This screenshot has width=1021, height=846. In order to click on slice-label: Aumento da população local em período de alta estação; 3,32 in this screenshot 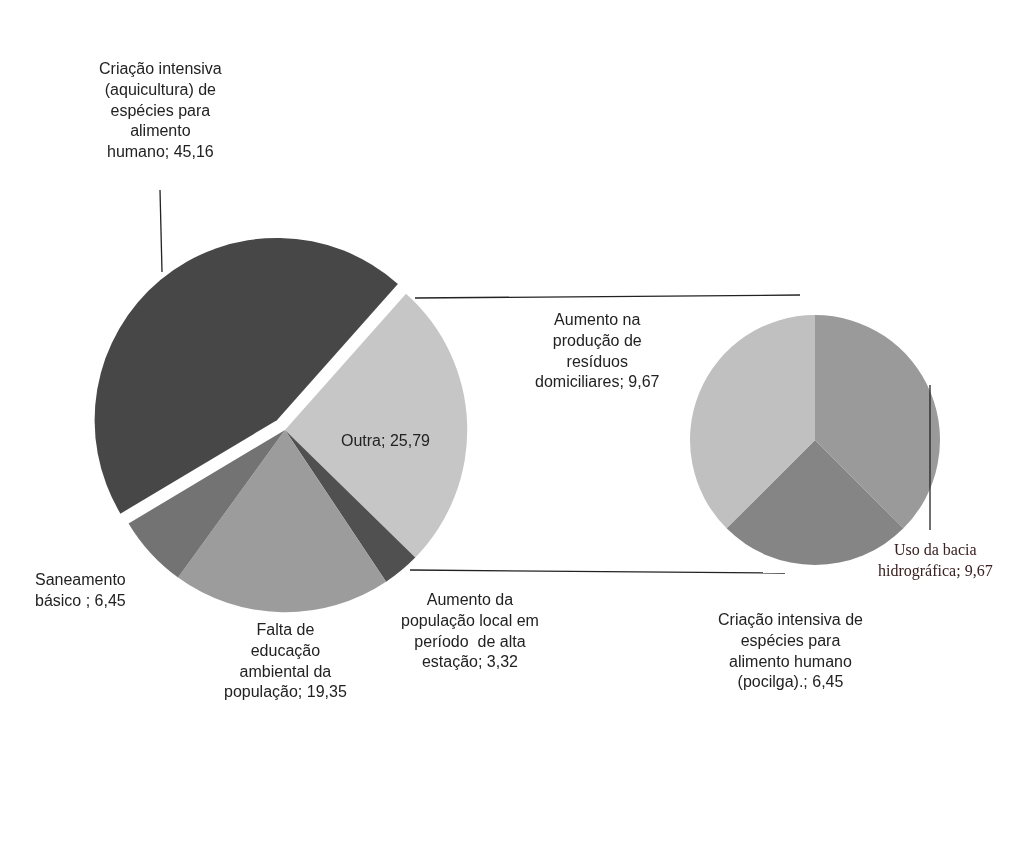, I will do `click(470, 631)`.